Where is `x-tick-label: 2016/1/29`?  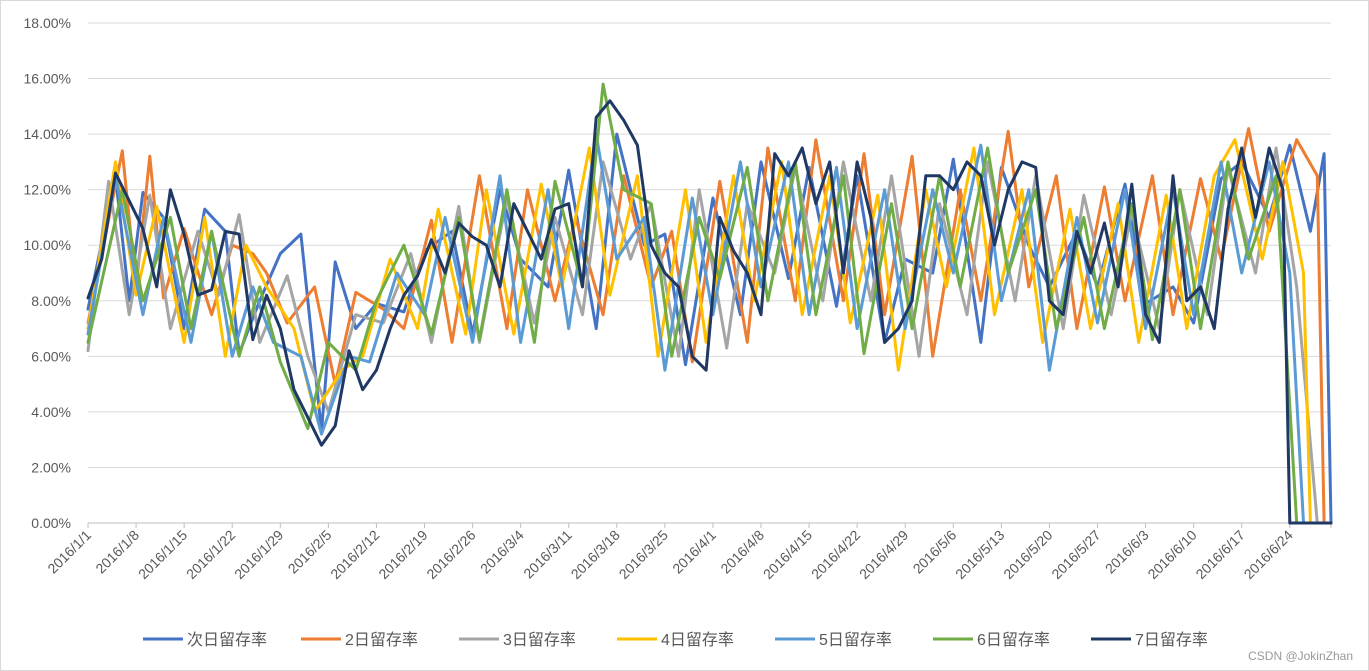
x-tick-label: 2016/1/29 is located at coordinates (259, 555).